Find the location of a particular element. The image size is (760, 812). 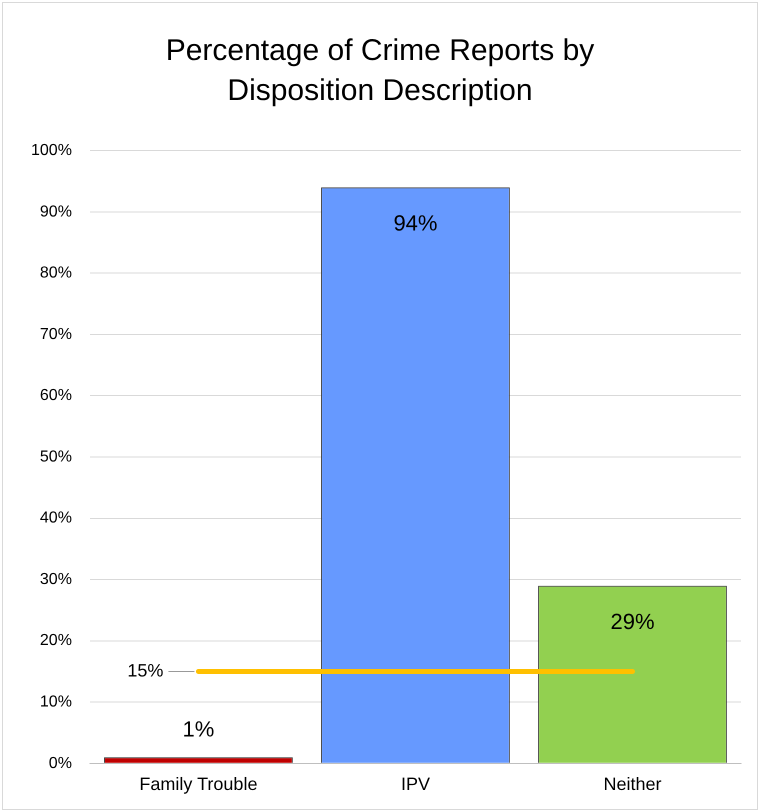

y-tick-label: 30% is located at coordinates (56, 579).